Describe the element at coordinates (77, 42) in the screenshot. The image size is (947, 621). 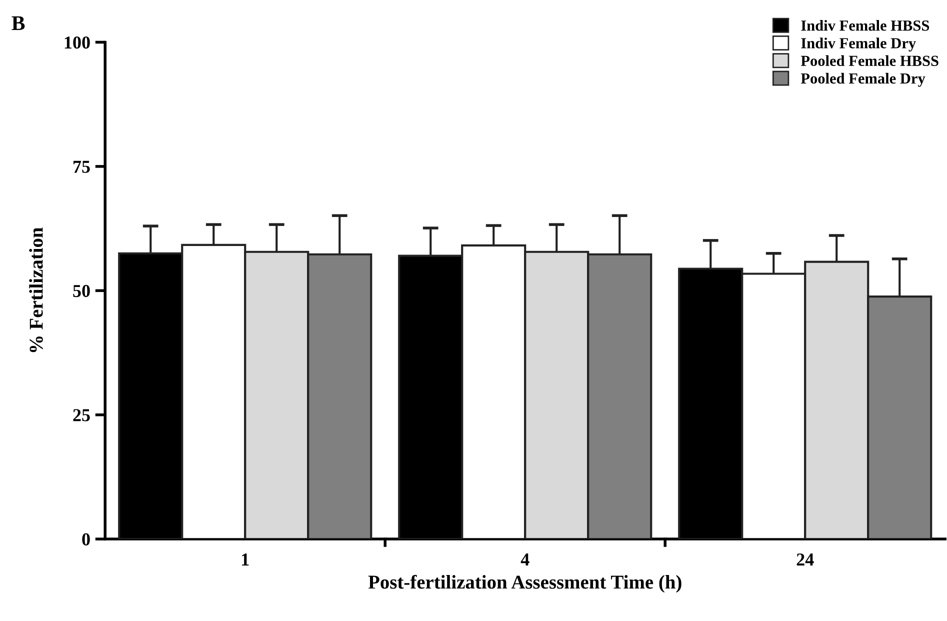
I see `y-tick-label: 100` at that location.